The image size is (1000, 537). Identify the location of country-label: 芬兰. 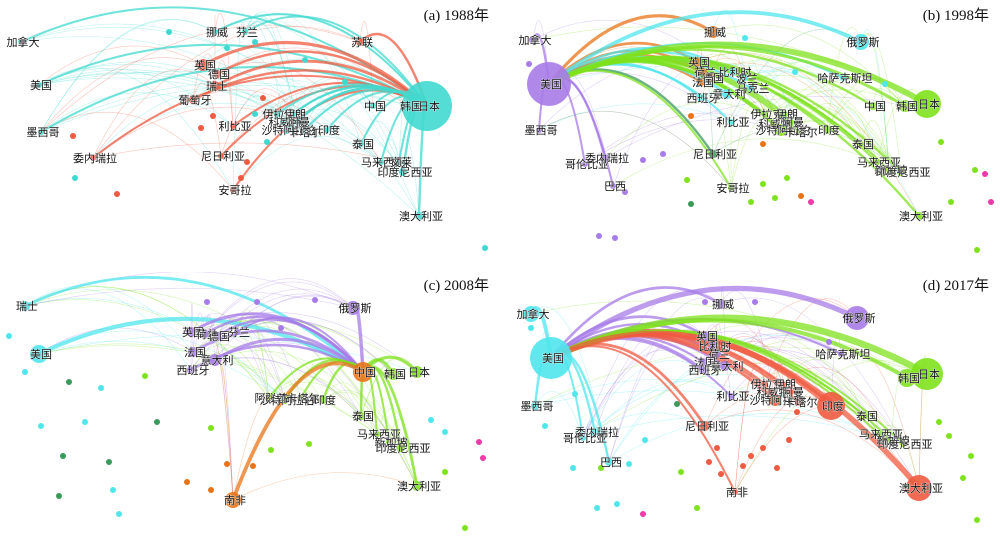
(239, 332).